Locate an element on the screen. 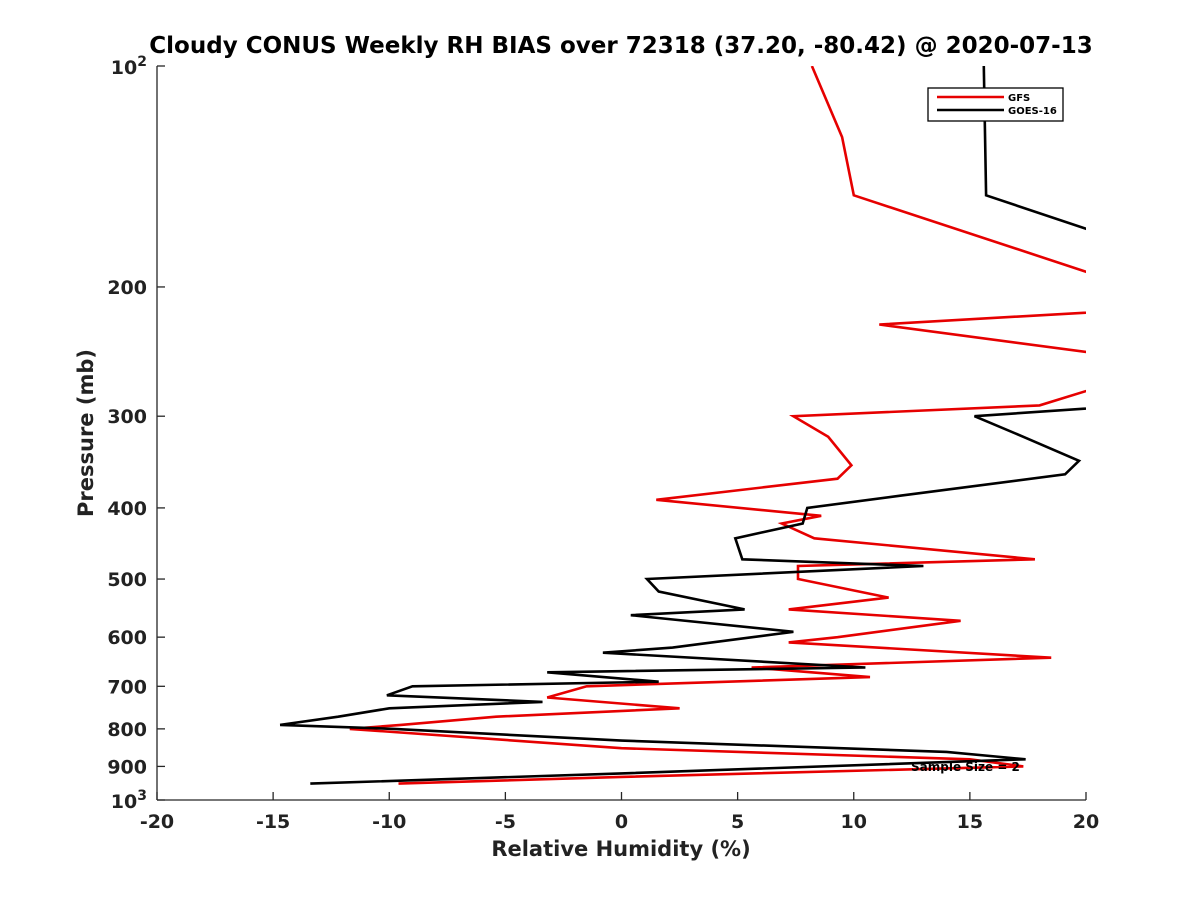  y-tick-label: 200 is located at coordinates (127, 288).